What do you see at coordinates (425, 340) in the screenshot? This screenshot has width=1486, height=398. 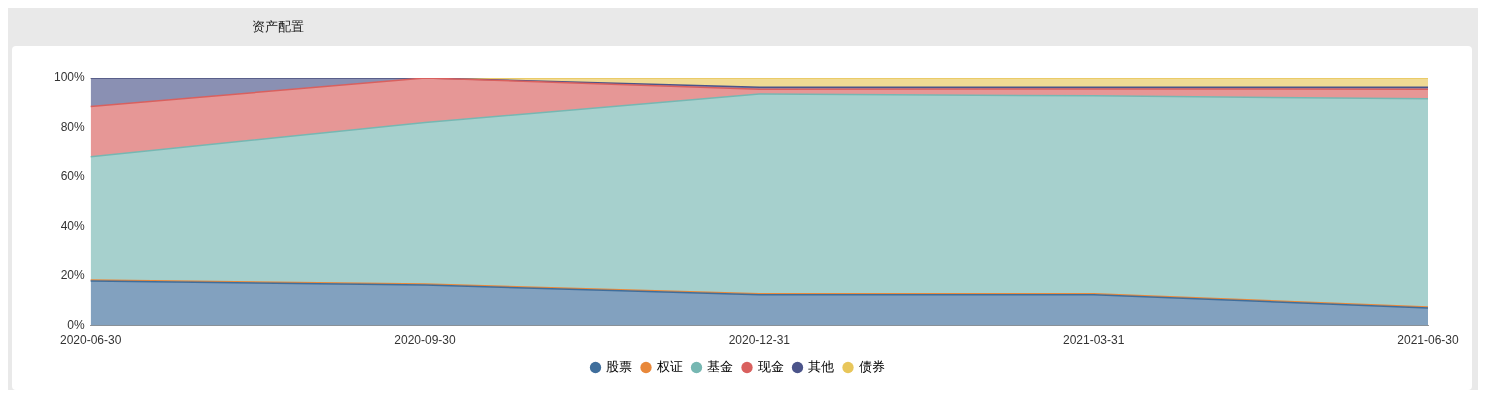 I see `x-tick-label: 2020-09-30` at bounding box center [425, 340].